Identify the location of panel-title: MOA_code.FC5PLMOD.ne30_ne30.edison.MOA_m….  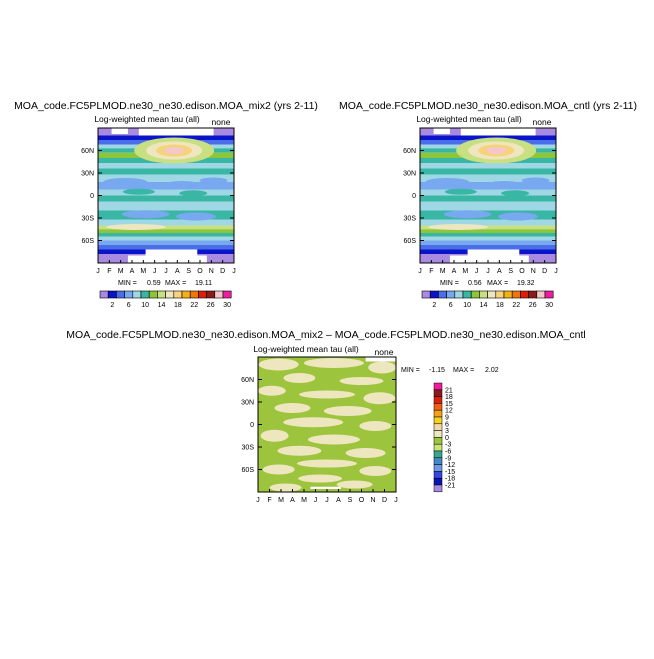
(166, 106).